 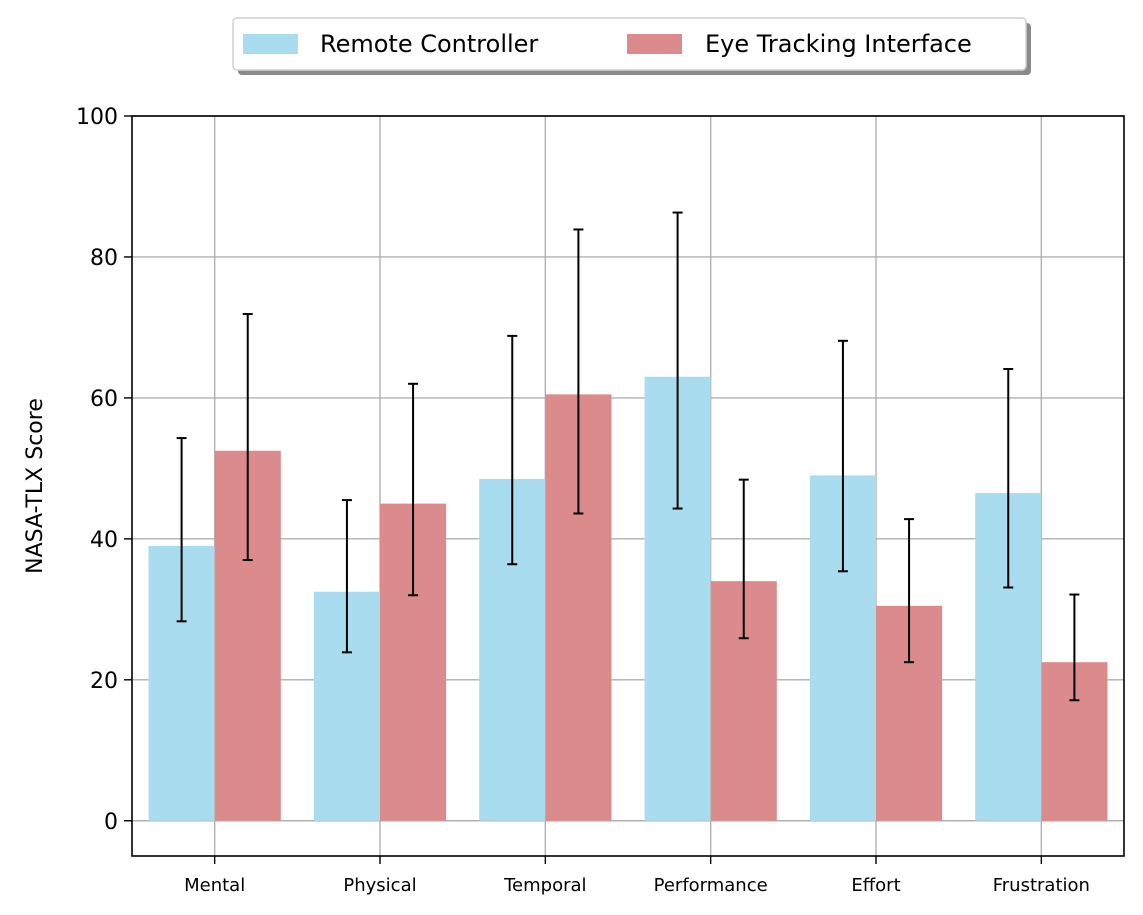 I want to click on y-tick-label: 100, so click(x=97, y=117).